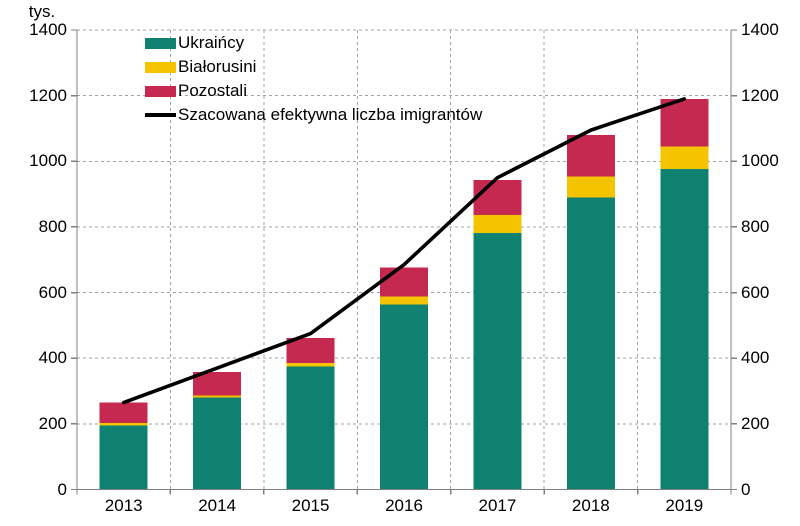  Describe the element at coordinates (123, 413) in the screenshot. I see `bar-segment-pozostali-2013` at that location.